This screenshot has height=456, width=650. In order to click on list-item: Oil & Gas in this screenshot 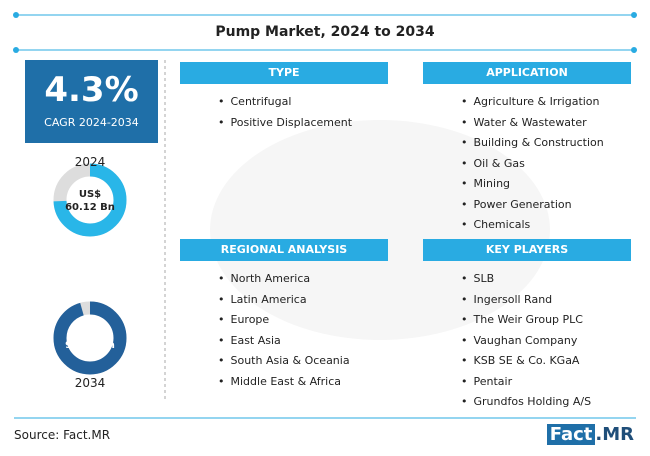, I will do `click(546, 164)`.